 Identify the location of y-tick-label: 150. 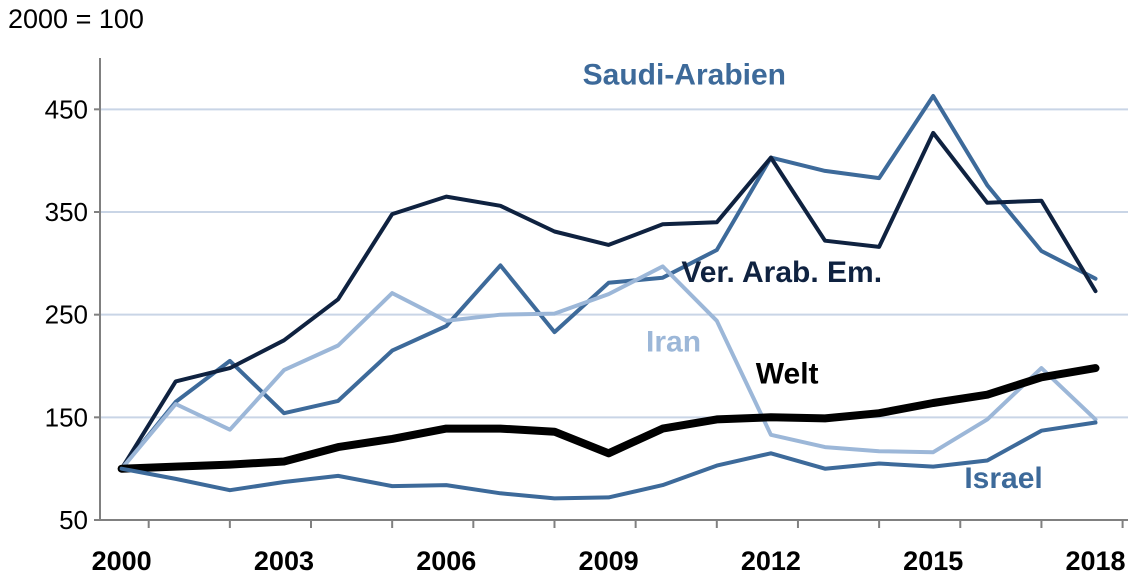
(66, 417).